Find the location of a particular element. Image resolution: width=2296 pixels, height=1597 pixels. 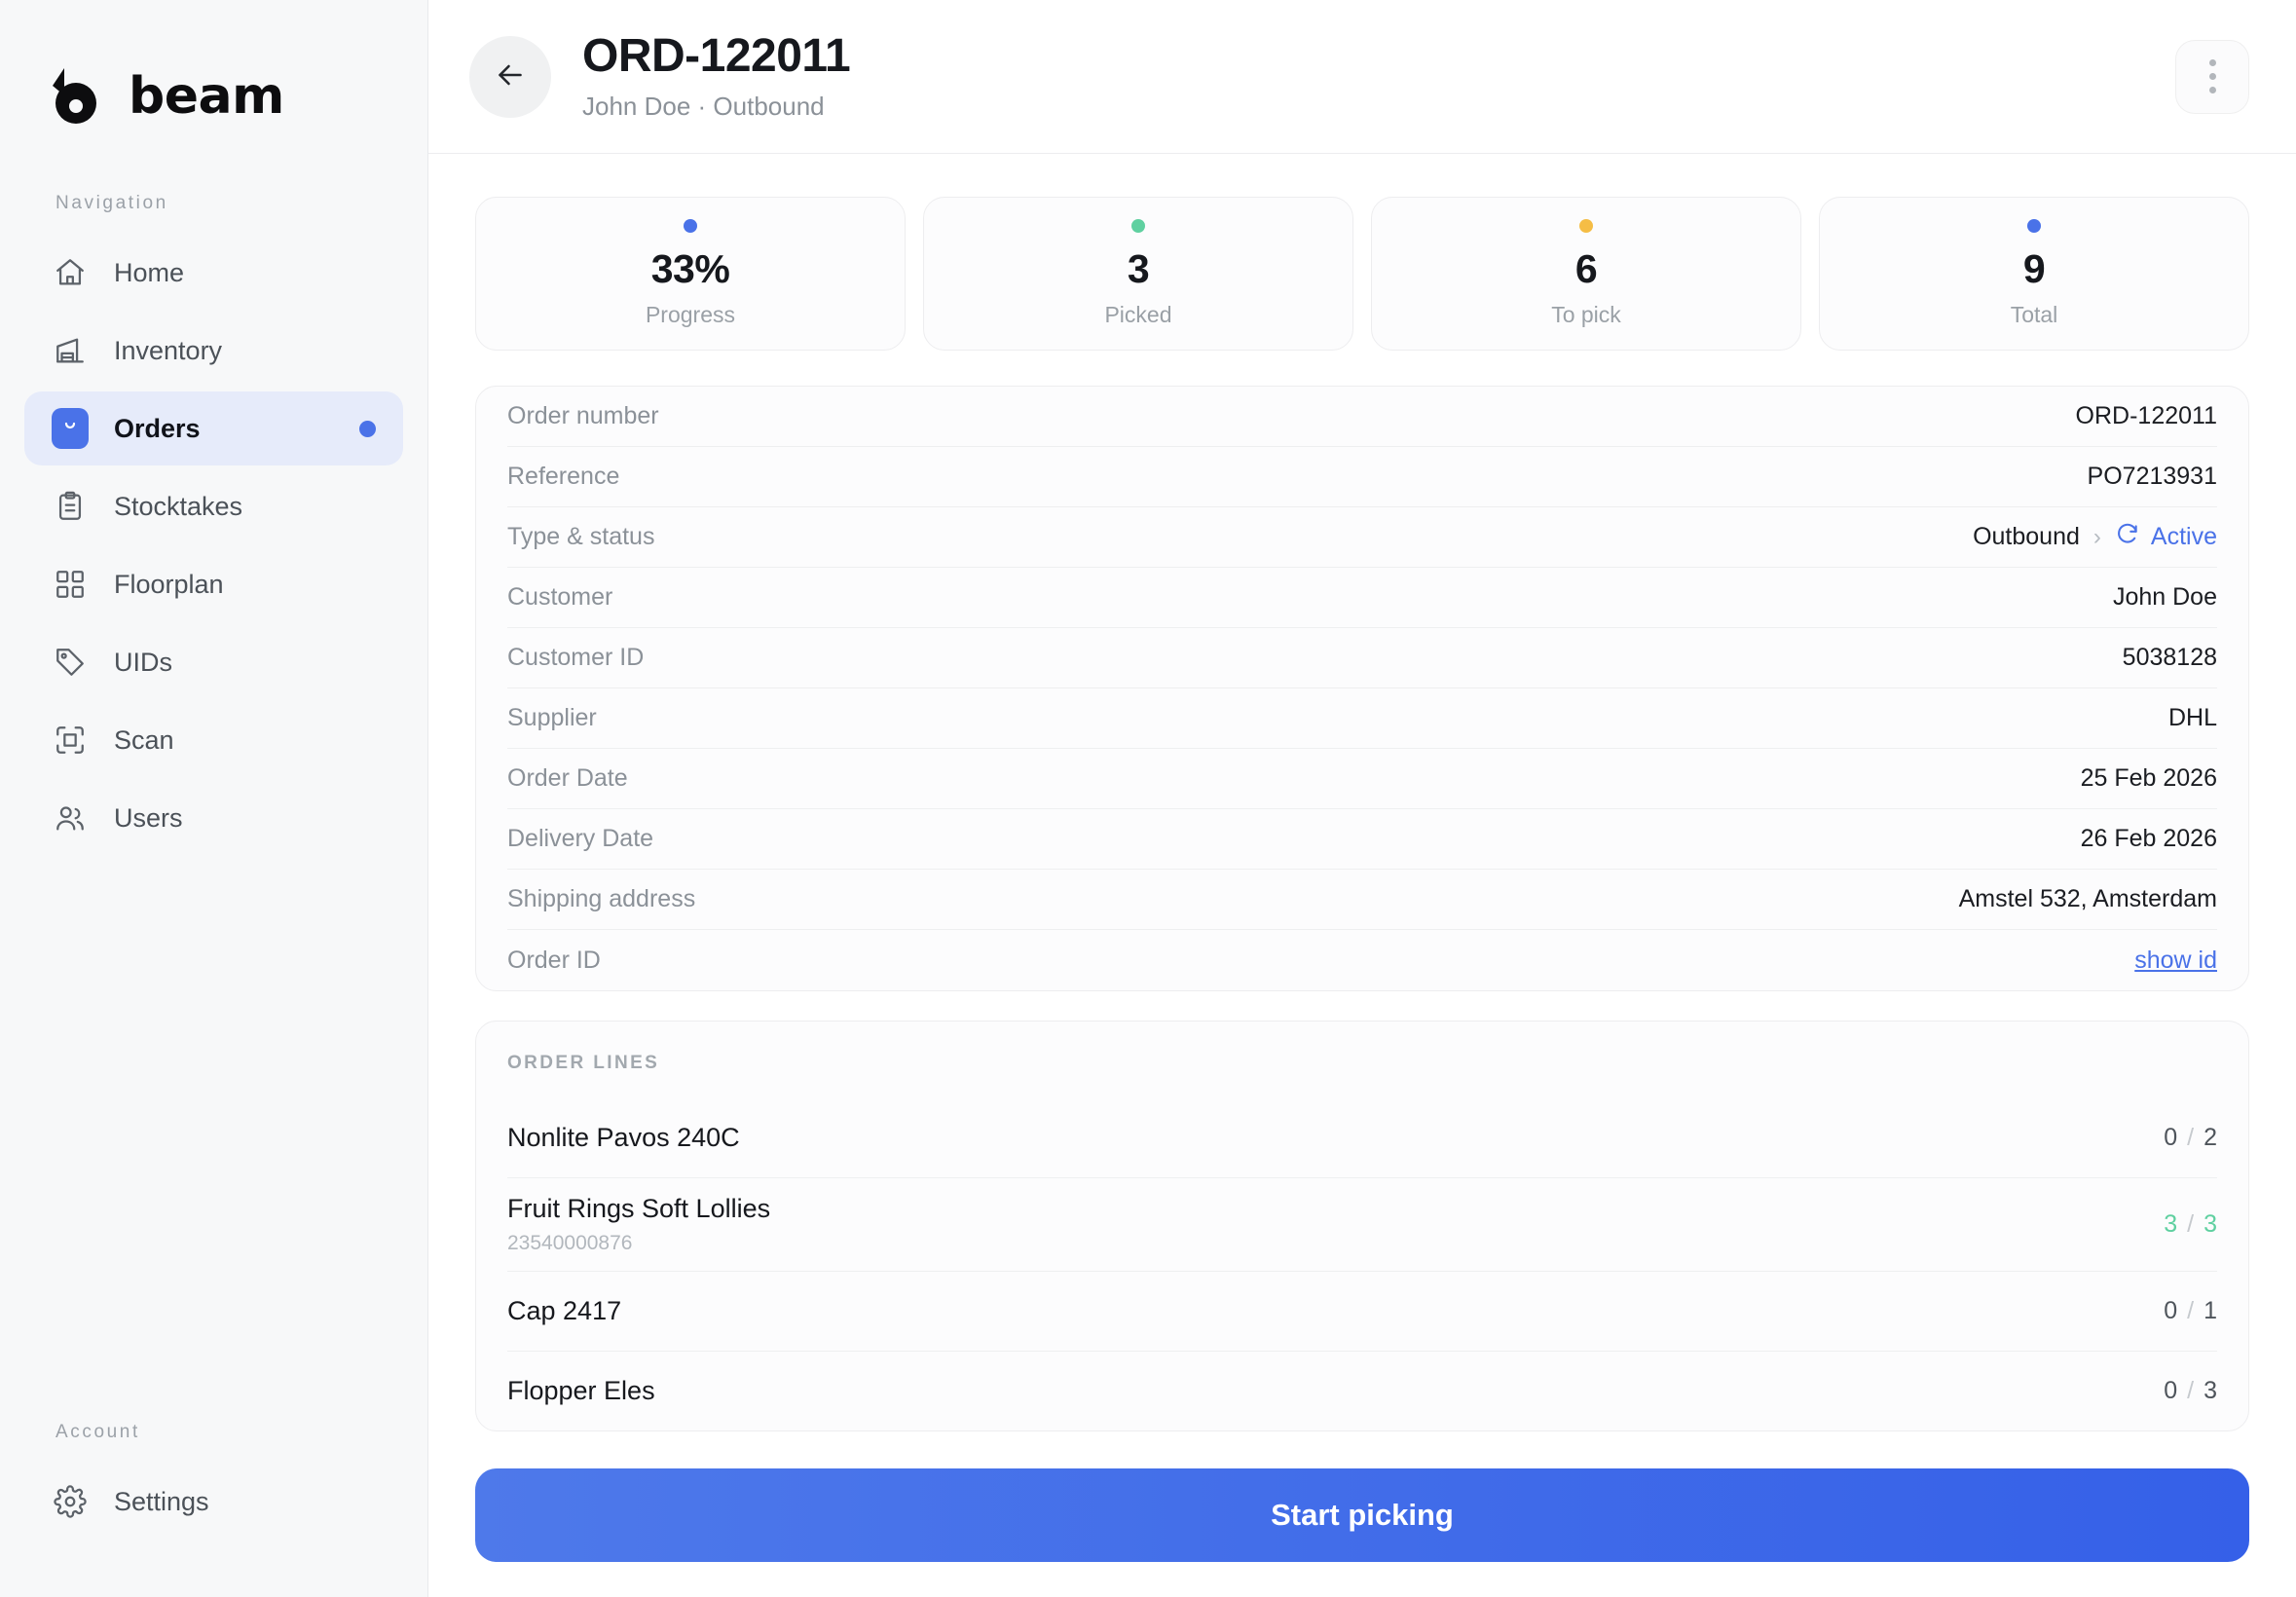

brand-logo: beam is located at coordinates (214, 73).